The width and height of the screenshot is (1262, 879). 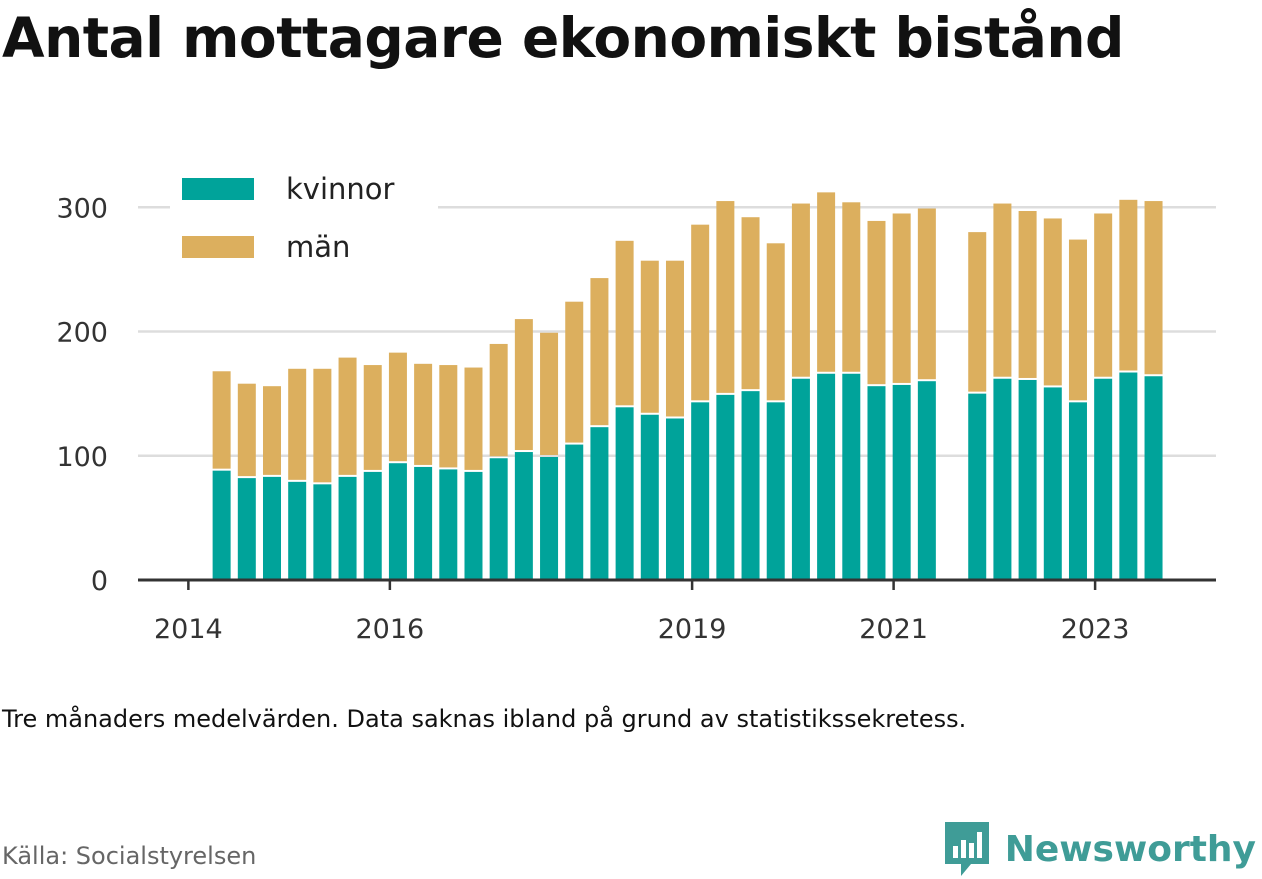 What do you see at coordinates (129, 856) in the screenshot?
I see `source-text: Källa: Socialstyrelsen` at bounding box center [129, 856].